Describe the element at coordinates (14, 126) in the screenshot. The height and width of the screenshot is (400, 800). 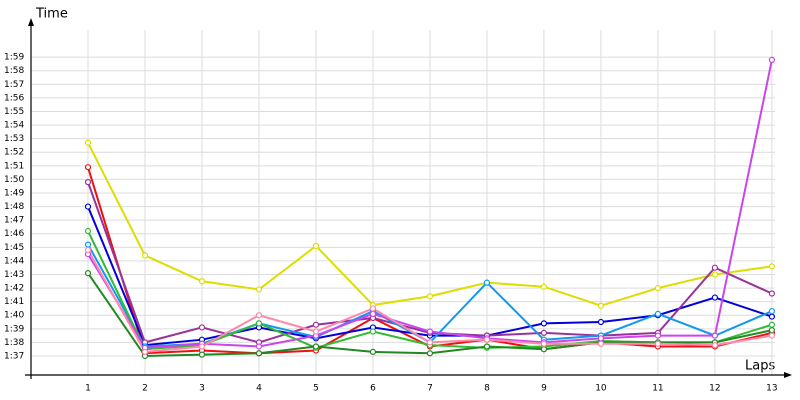
I see `y-tick-label: 1:54` at that location.